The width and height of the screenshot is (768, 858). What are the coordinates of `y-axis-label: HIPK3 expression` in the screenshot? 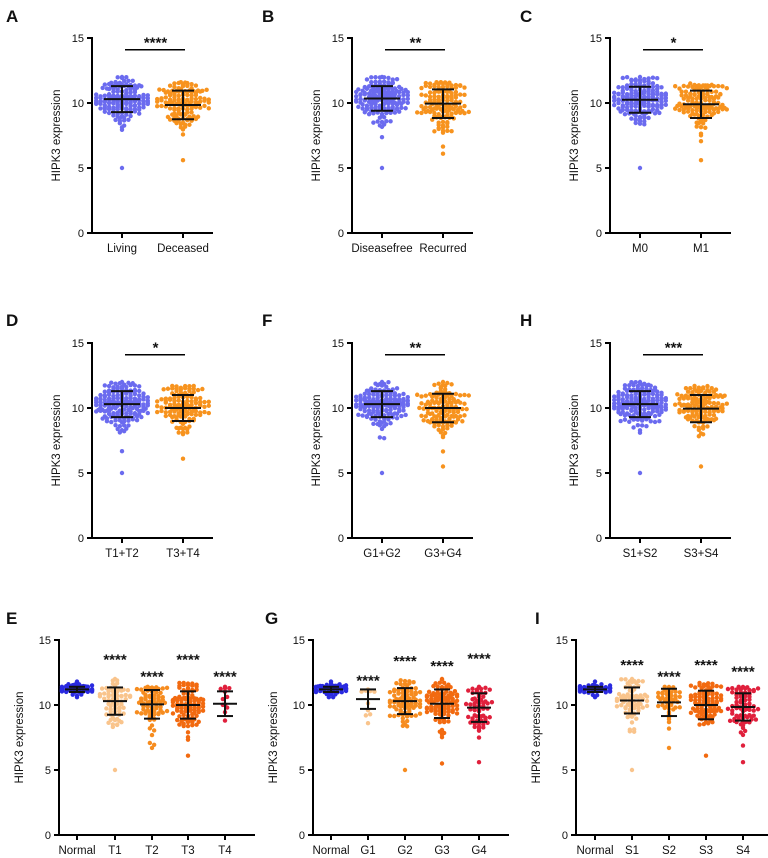 It's located at (20, 737).